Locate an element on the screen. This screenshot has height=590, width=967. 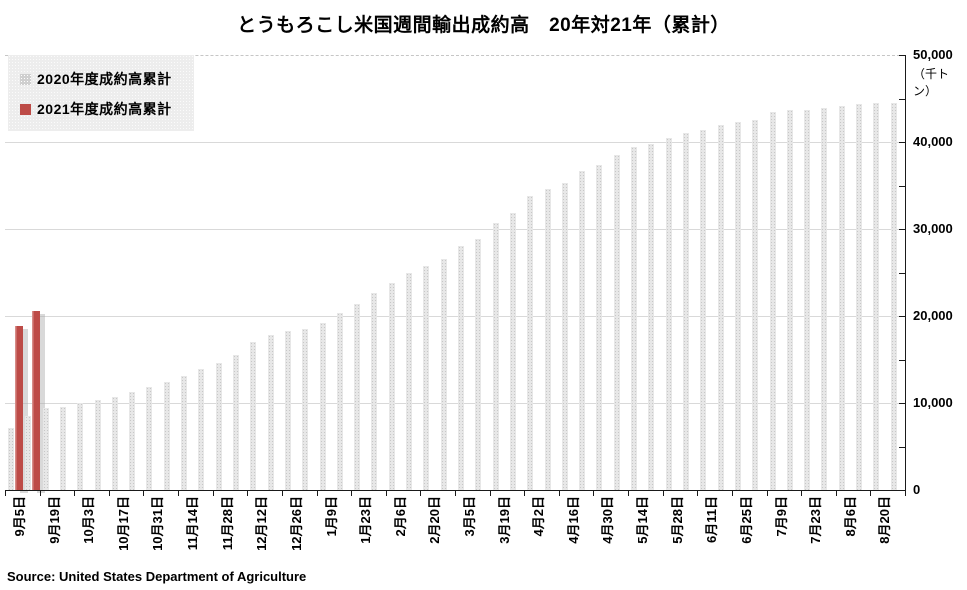
y-axis-label: 30,000 is located at coordinates (933, 228).